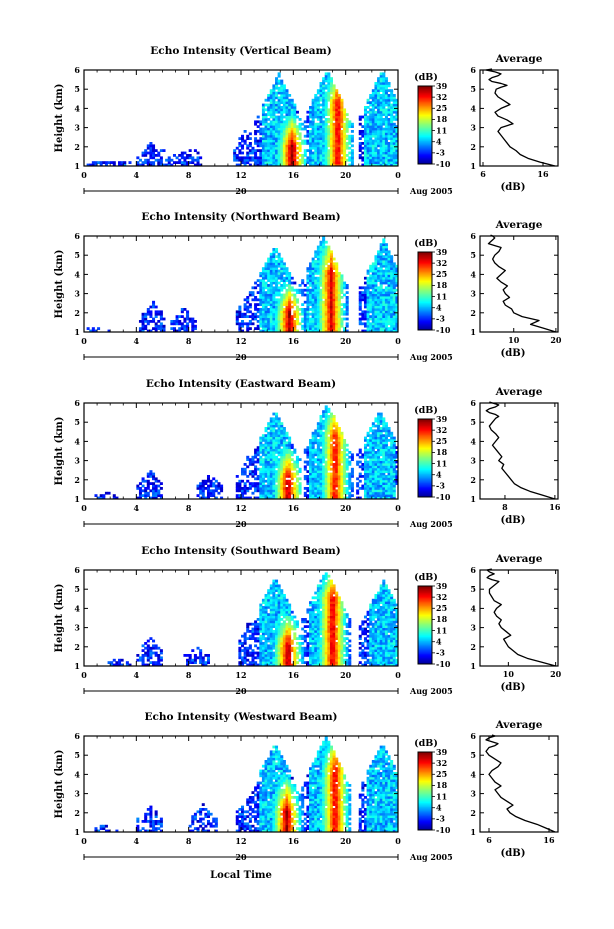  I want to click on y-tick-label: 2, so click(77, 480).